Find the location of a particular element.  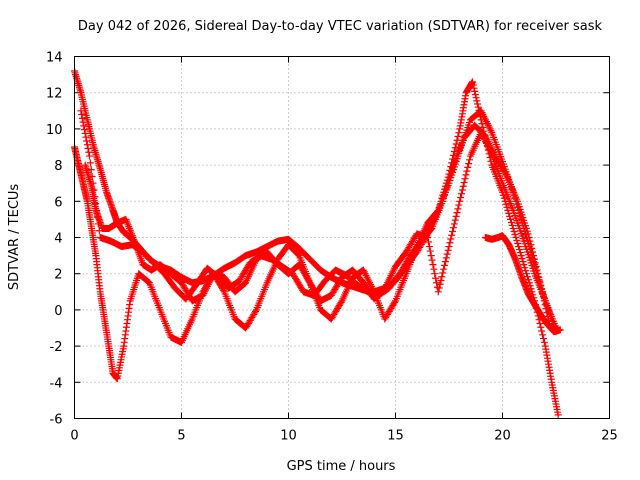

y-tick-label: -4 is located at coordinates (56, 383).